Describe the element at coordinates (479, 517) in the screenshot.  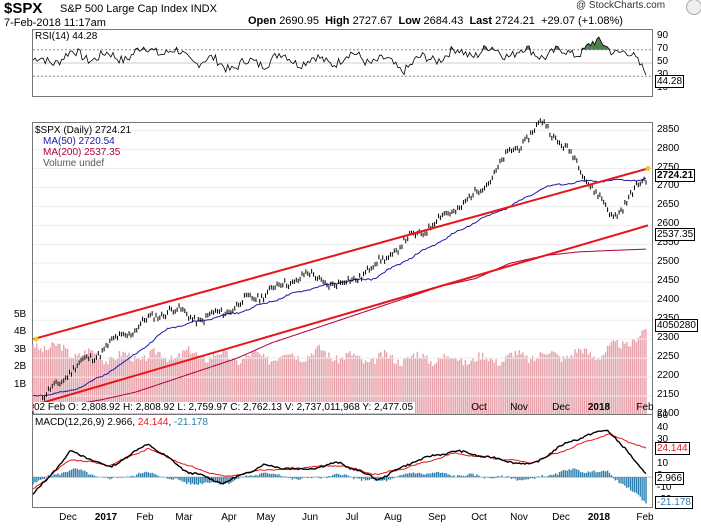
I see `x-axis-label: Oct` at that location.